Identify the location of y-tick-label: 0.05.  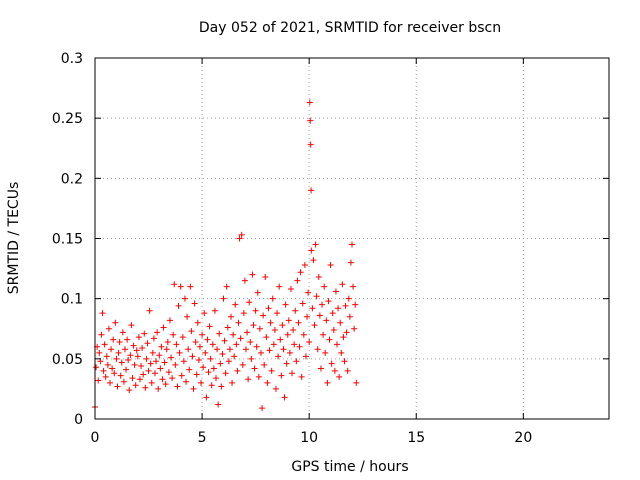
(67, 360).